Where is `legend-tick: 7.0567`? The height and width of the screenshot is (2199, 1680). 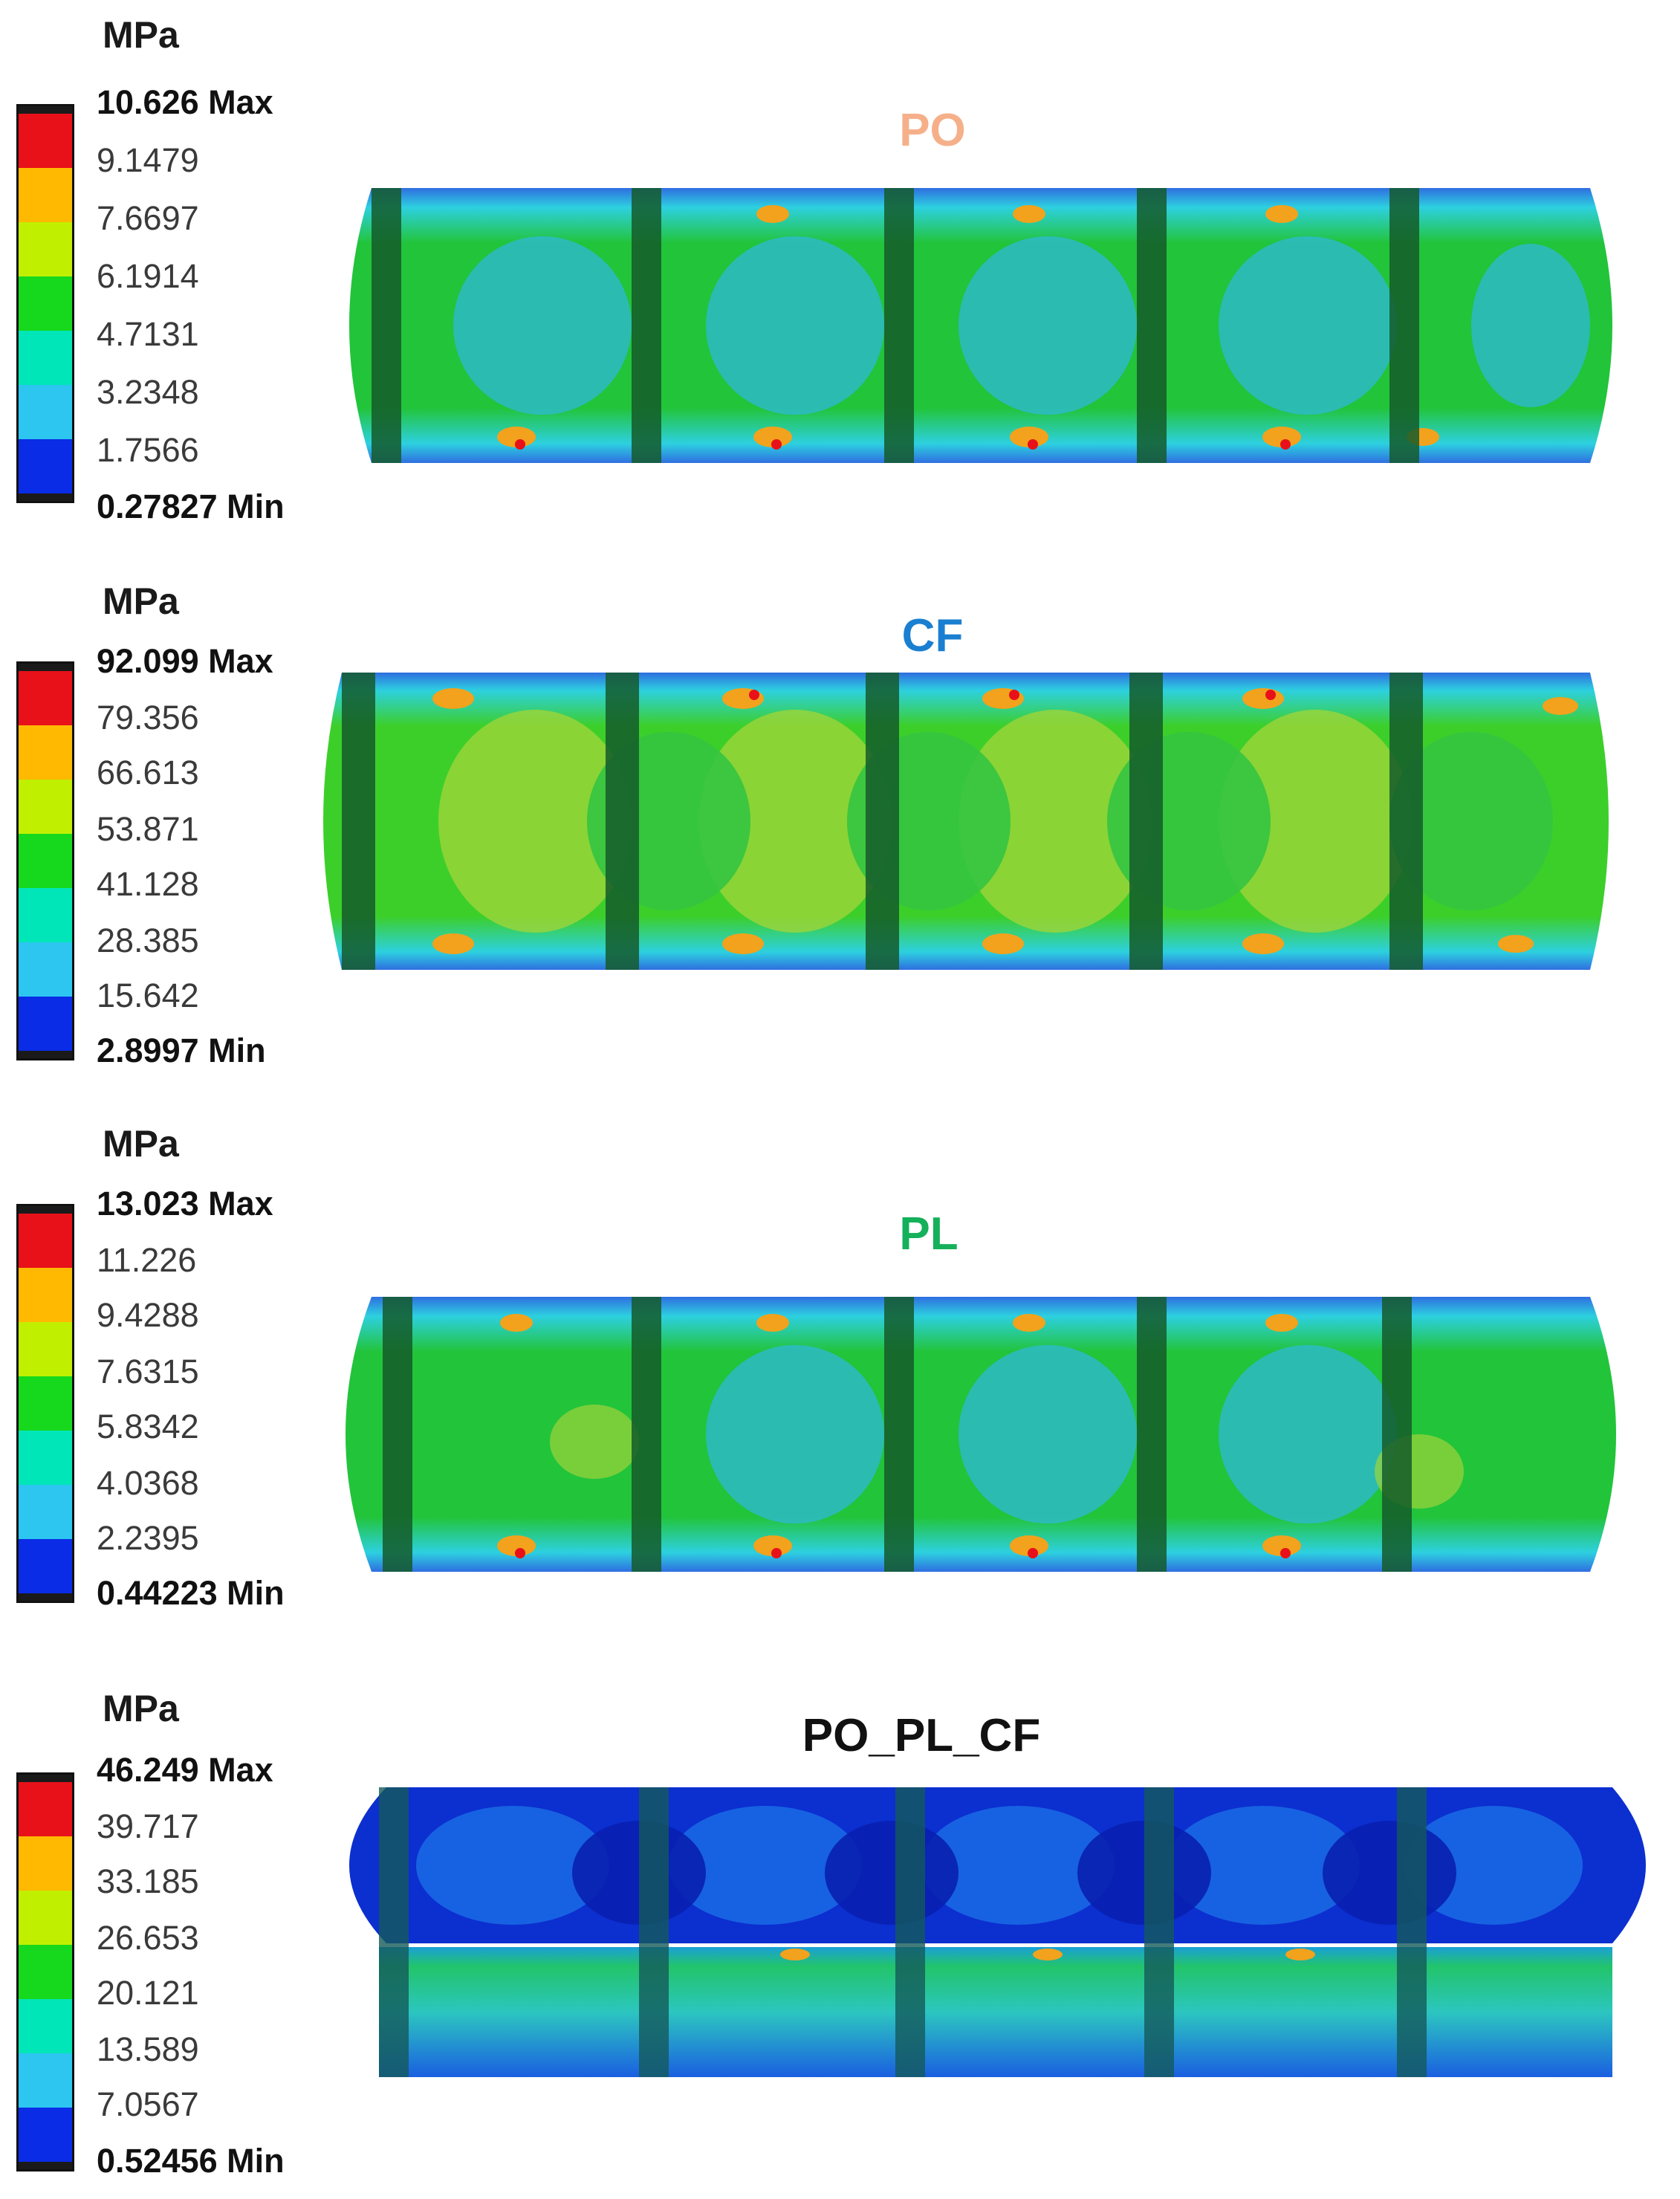
legend-tick: 7.0567 is located at coordinates (148, 2104).